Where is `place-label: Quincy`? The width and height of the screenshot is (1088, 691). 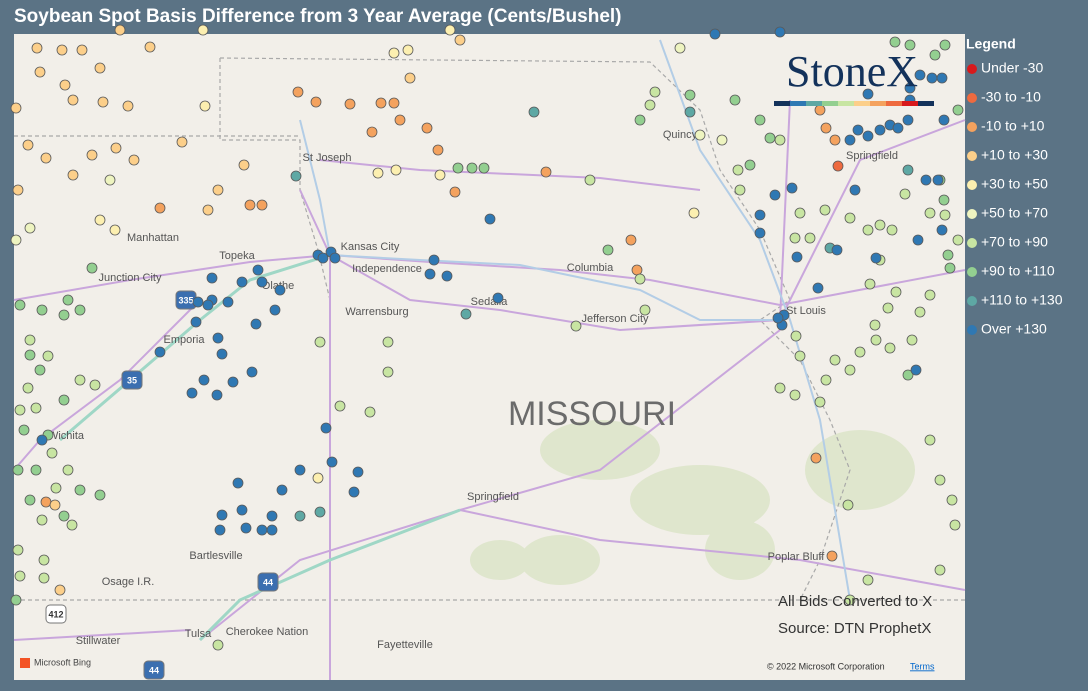
place-label: Quincy is located at coordinates (680, 135).